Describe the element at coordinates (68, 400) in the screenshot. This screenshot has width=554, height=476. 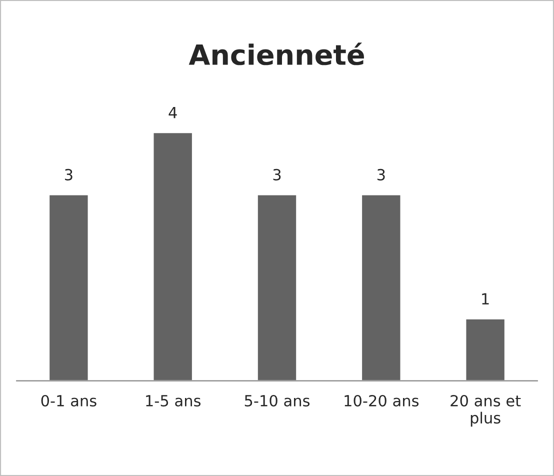
I see `x-tick-label: 0-1 ans` at that location.